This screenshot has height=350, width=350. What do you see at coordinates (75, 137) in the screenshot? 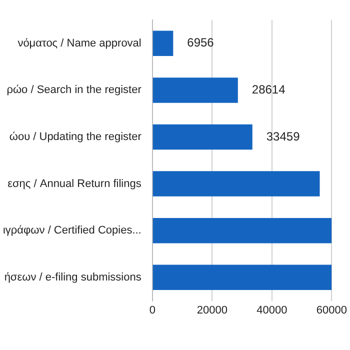
I see `y-tick-label: ώου / Updating the register` at bounding box center [75, 137].